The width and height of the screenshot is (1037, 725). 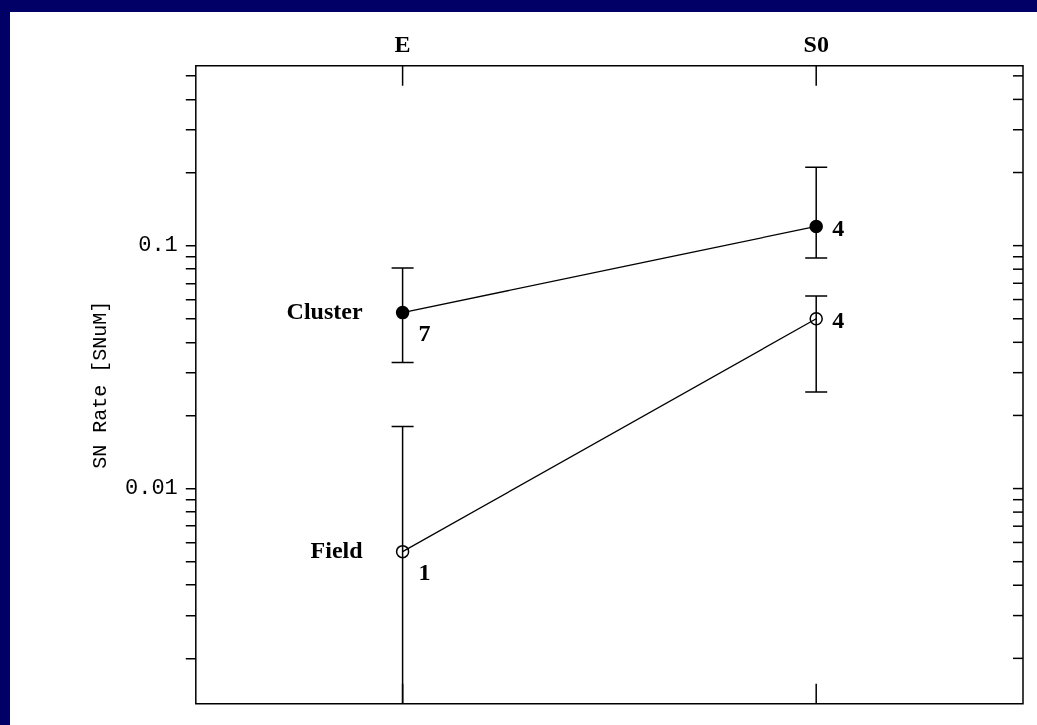 What do you see at coordinates (816, 43) in the screenshot?
I see `x-tick-label: S0` at bounding box center [816, 43].